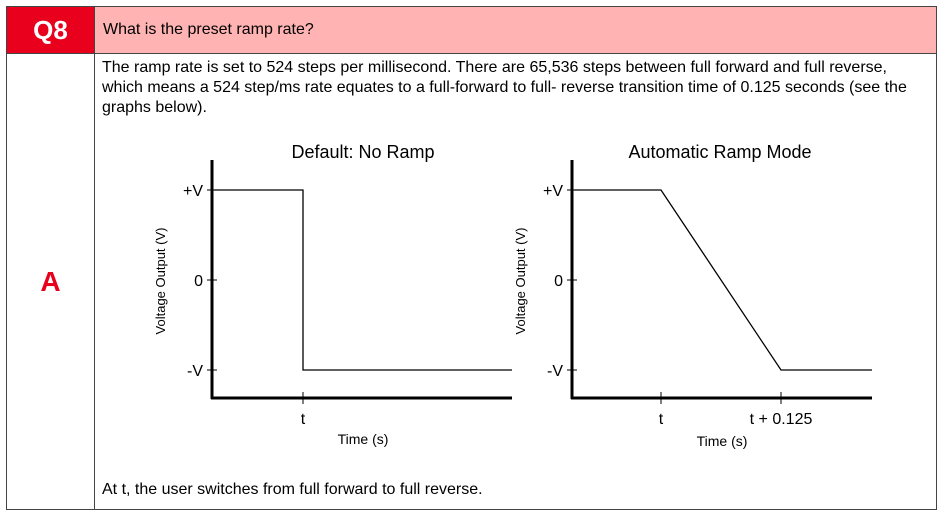  Describe the element at coordinates (193, 191) in the screenshot. I see `chart1-y-tick-label: +V` at that location.